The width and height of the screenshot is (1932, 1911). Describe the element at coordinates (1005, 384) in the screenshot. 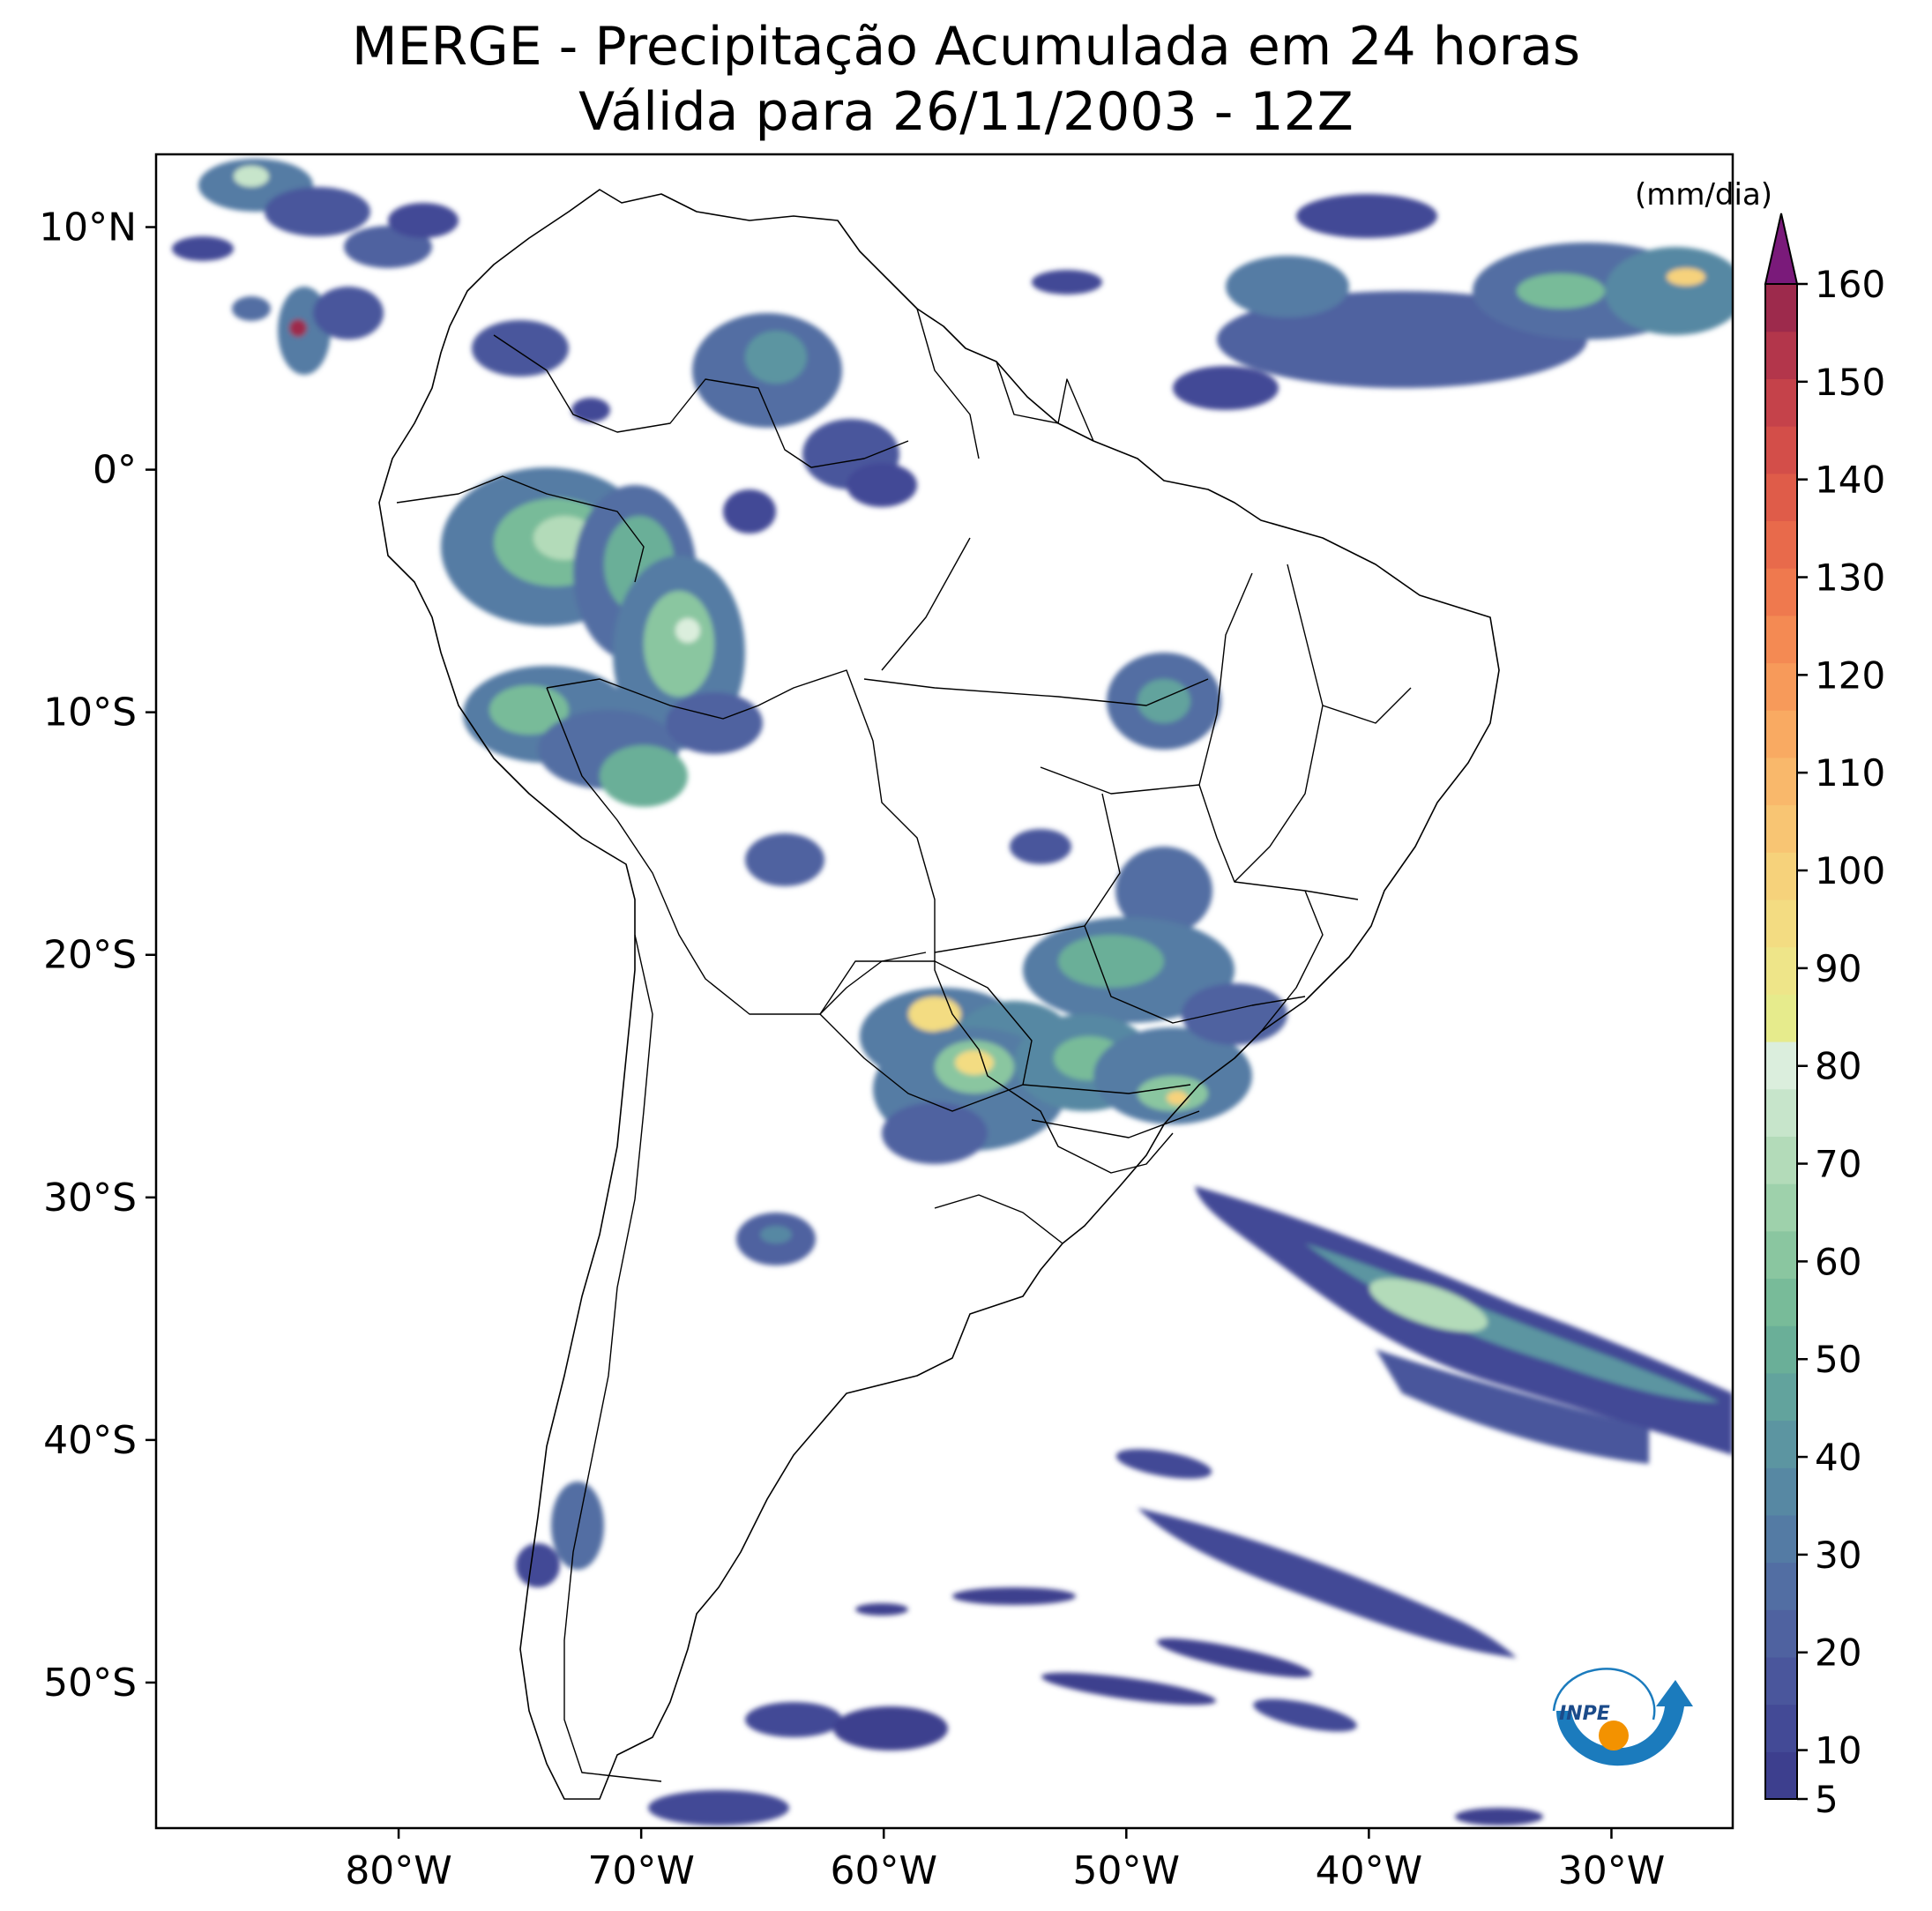

I see `guianas-borders` at that location.